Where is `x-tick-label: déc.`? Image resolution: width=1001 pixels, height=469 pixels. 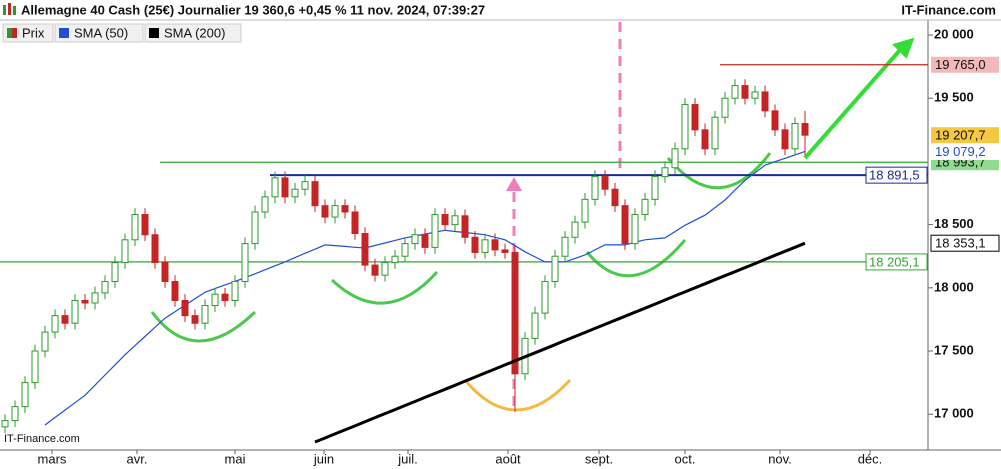 x-tick-label: déc. is located at coordinates (870, 458).